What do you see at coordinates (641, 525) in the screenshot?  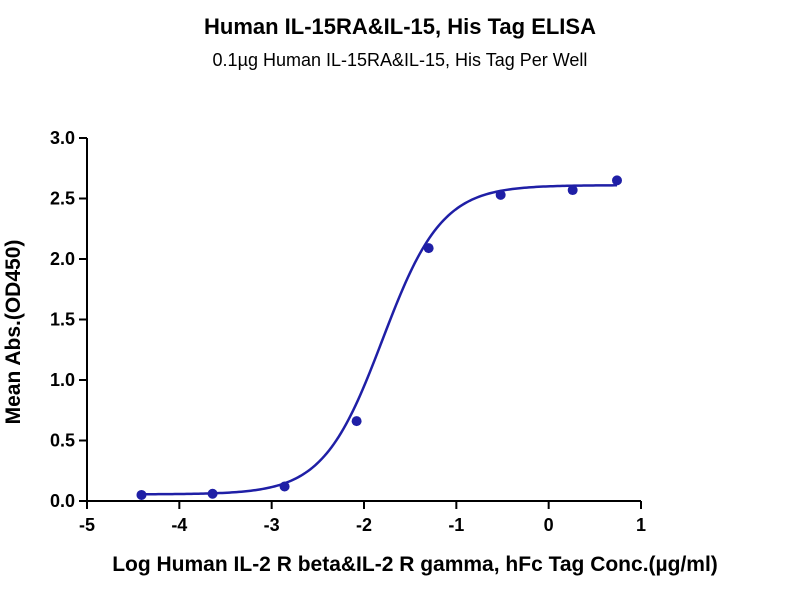 I see `x-tick-label: 1` at bounding box center [641, 525].